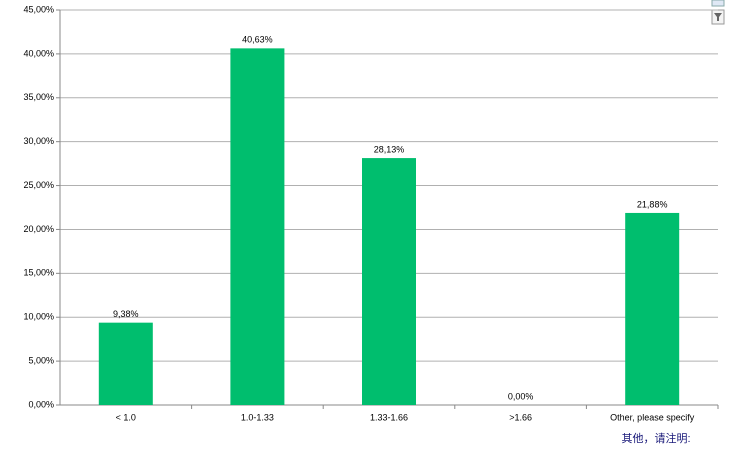 This screenshot has width=745, height=464. Describe the element at coordinates (389, 417) in the screenshot. I see `x-tick-label: 1.33-1.66` at that location.